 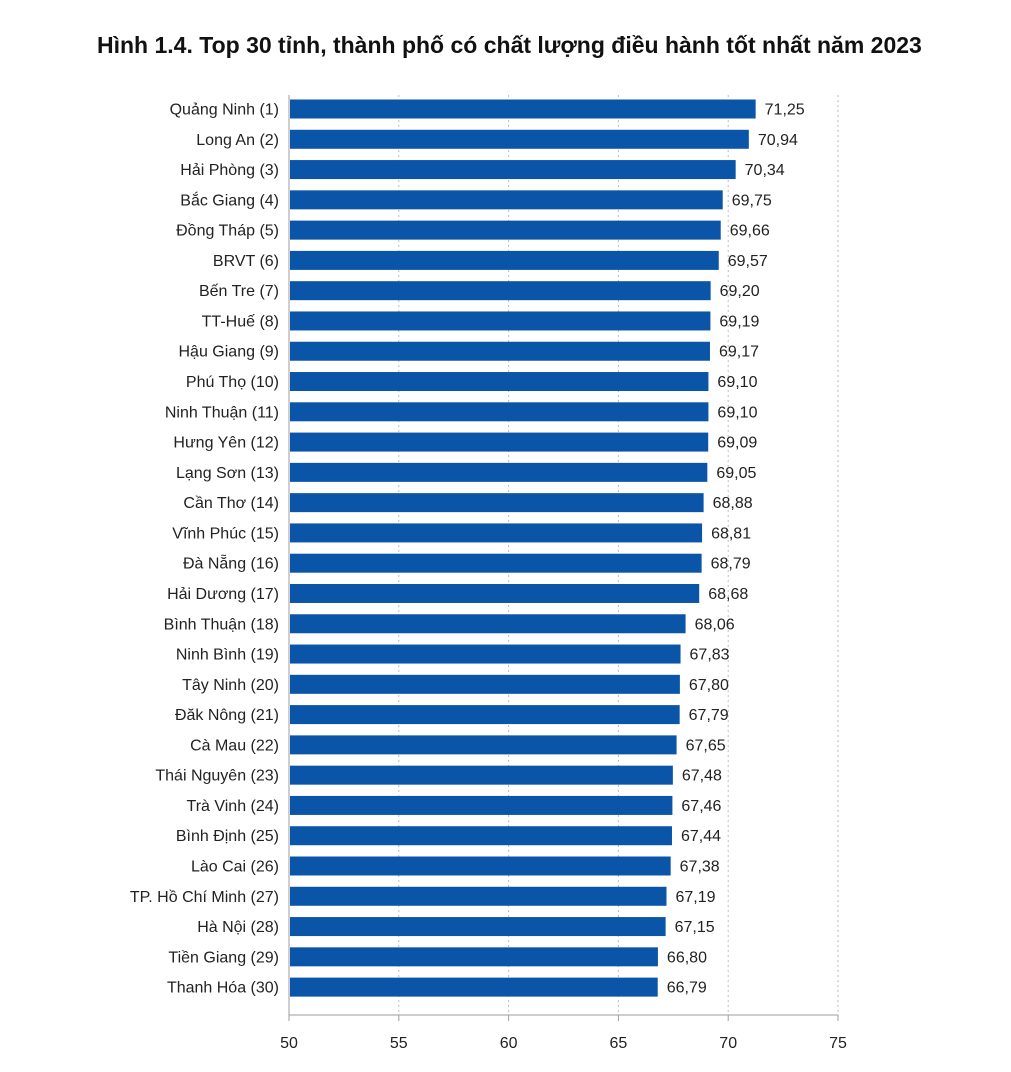 I want to click on x-tick-label: 60, so click(x=509, y=1043).